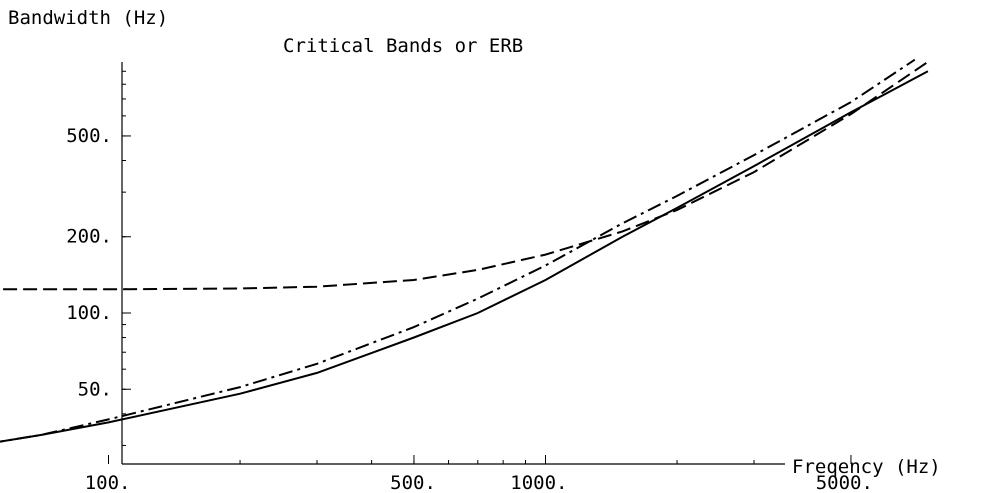 The height and width of the screenshot is (493, 996). What do you see at coordinates (89, 313) in the screenshot?
I see `y-tick-label: 100.` at bounding box center [89, 313].